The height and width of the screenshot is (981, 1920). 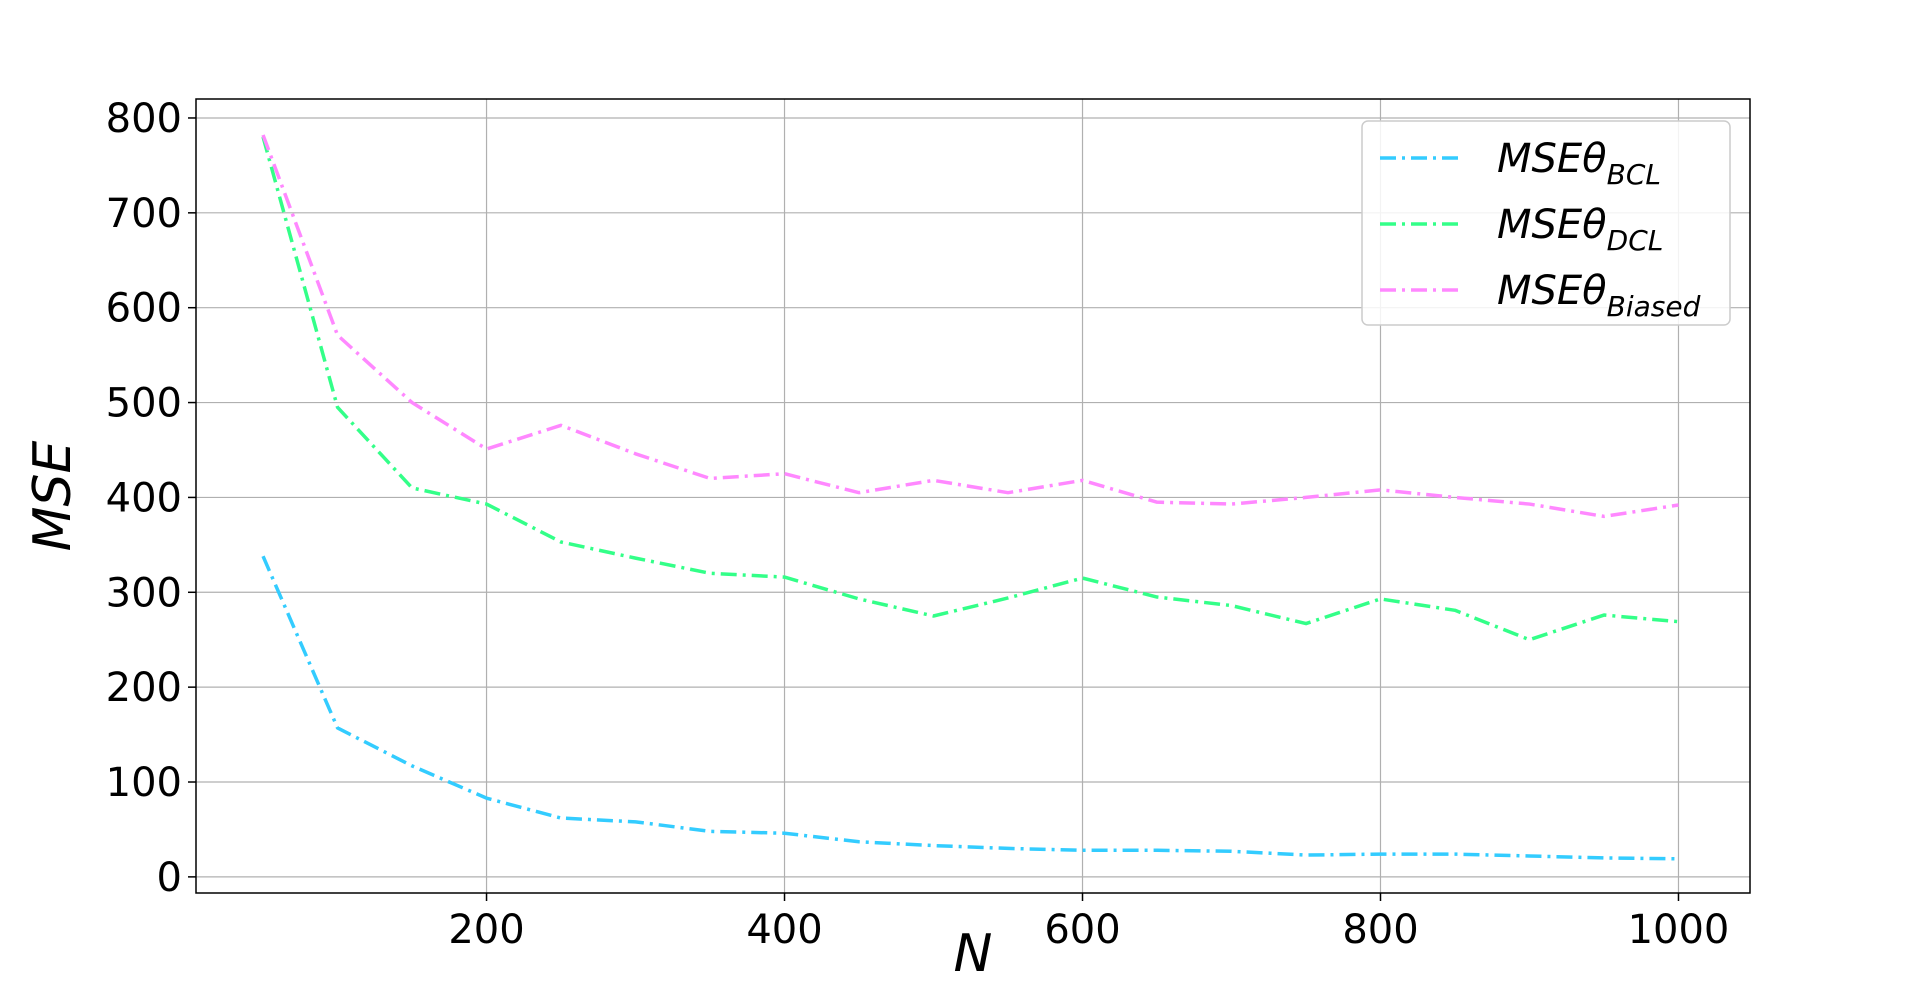 I want to click on y-tick-label: 500, so click(x=144, y=404).